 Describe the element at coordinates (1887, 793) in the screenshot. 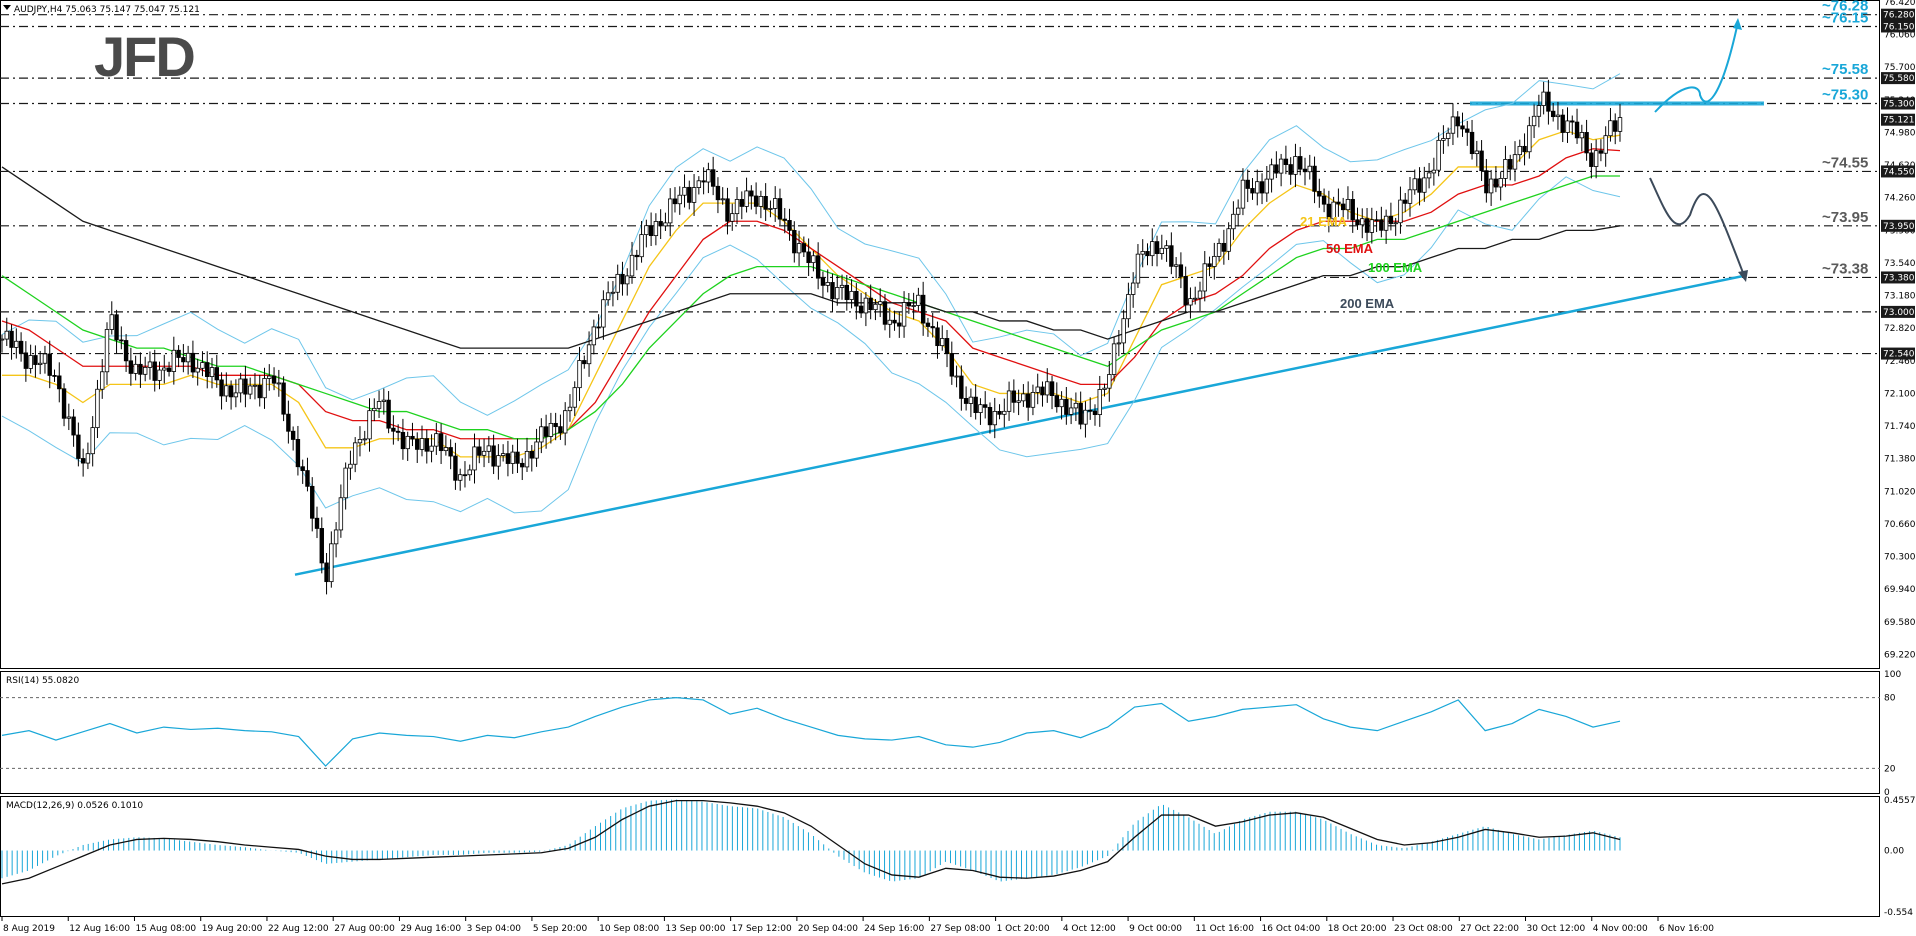

I see `rsi-axis-label: 0` at that location.